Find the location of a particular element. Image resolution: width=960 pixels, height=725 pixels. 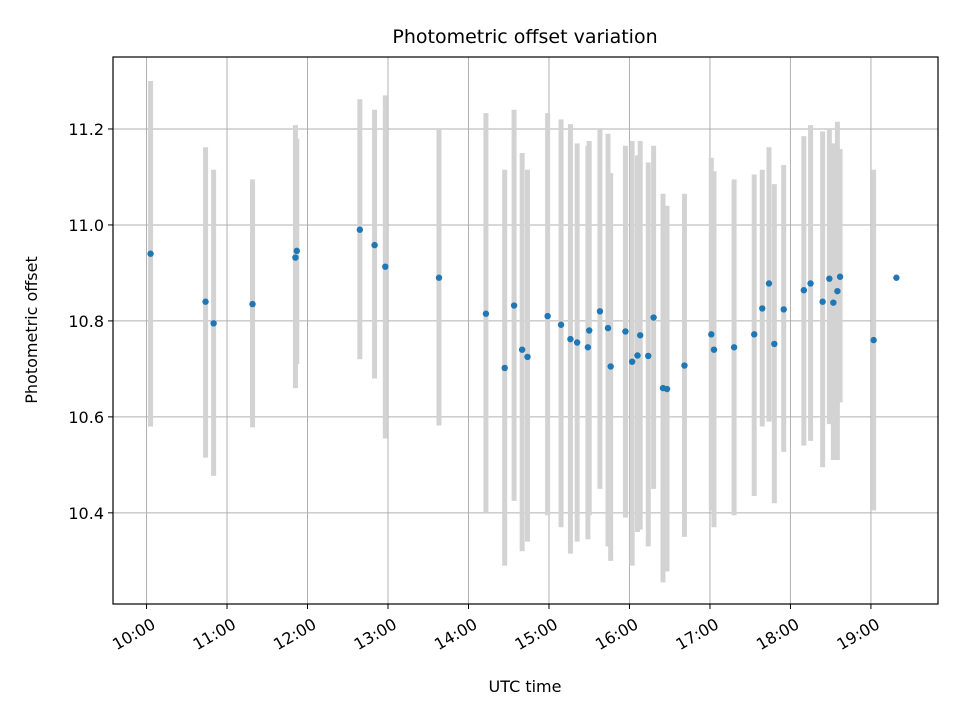

chart-title: Photometric offset variation is located at coordinates (524, 37).